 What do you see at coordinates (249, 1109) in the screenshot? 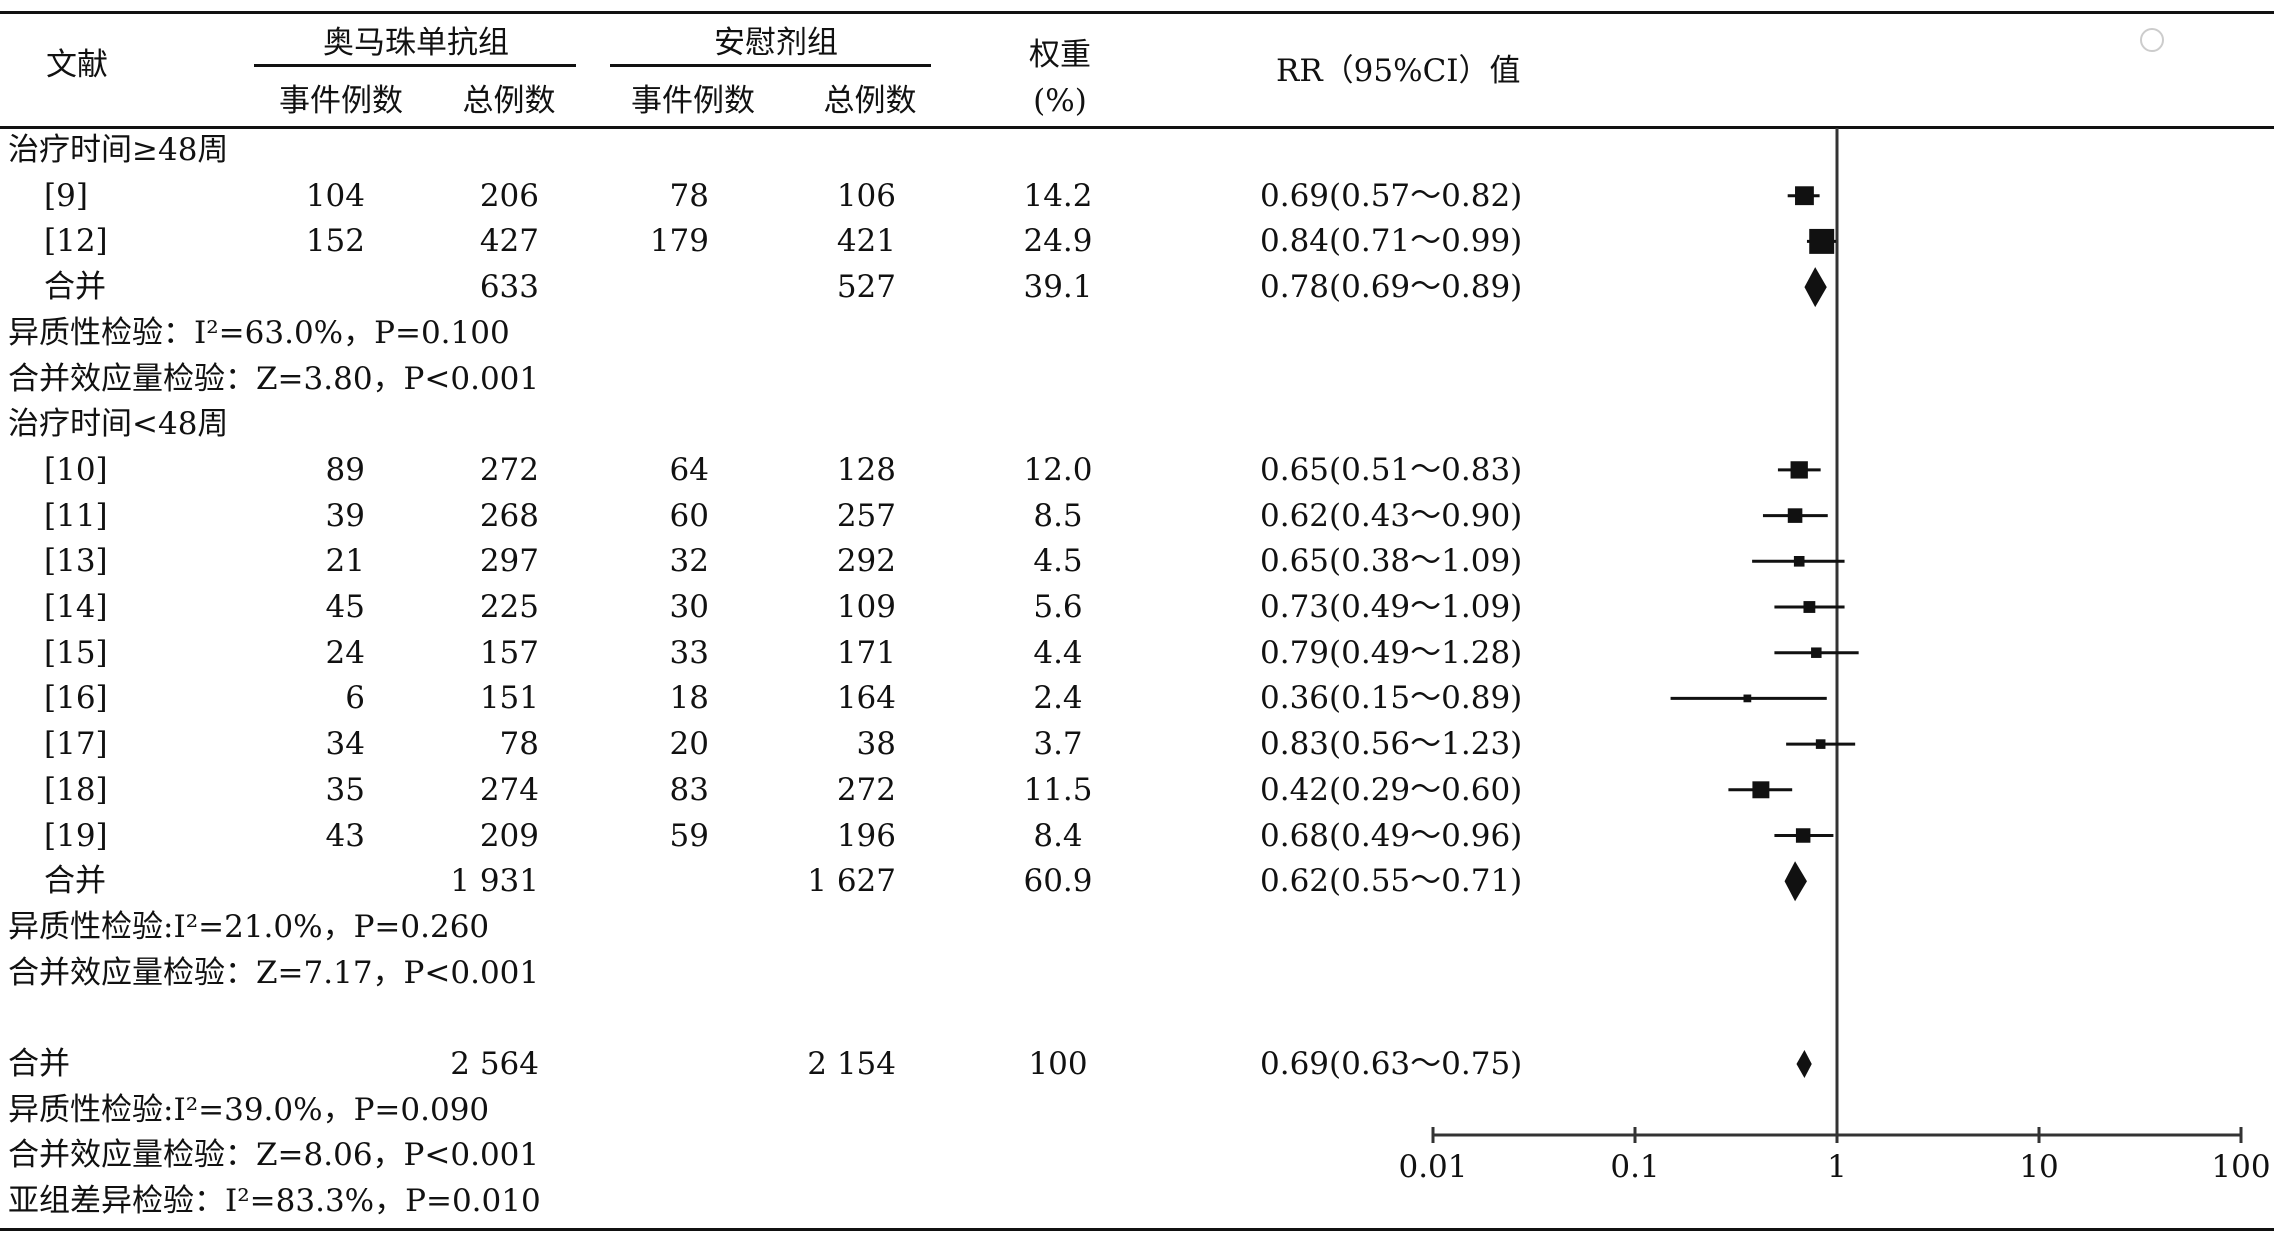
I see `statistic-text: 异质性检验:I²=39.0%，P=0.090` at bounding box center [249, 1109].